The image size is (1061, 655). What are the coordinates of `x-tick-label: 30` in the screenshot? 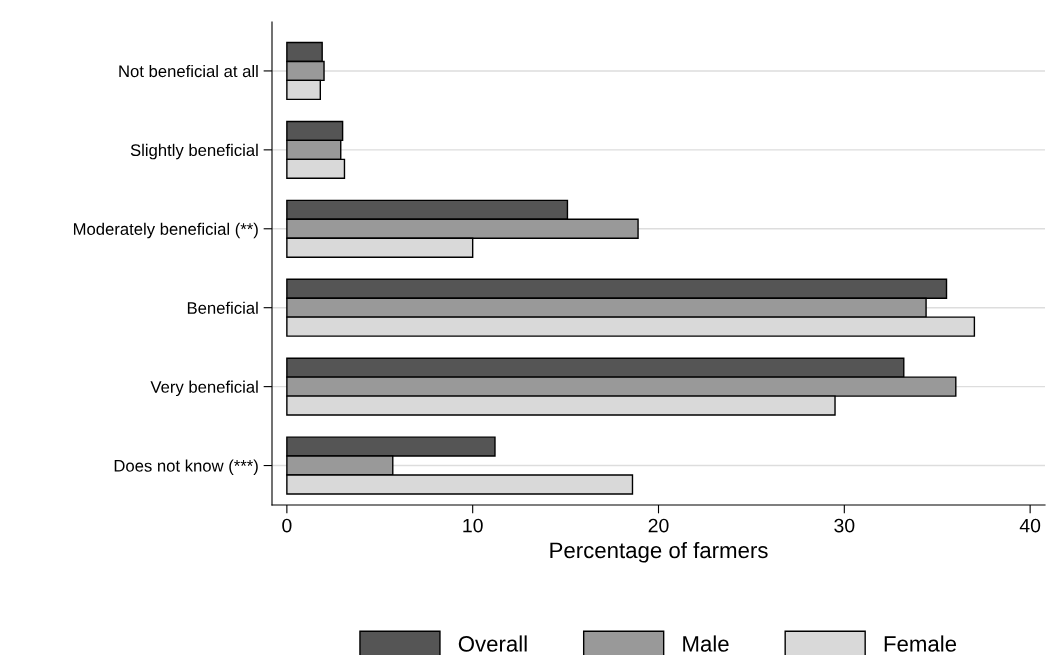 It's located at (844, 525).